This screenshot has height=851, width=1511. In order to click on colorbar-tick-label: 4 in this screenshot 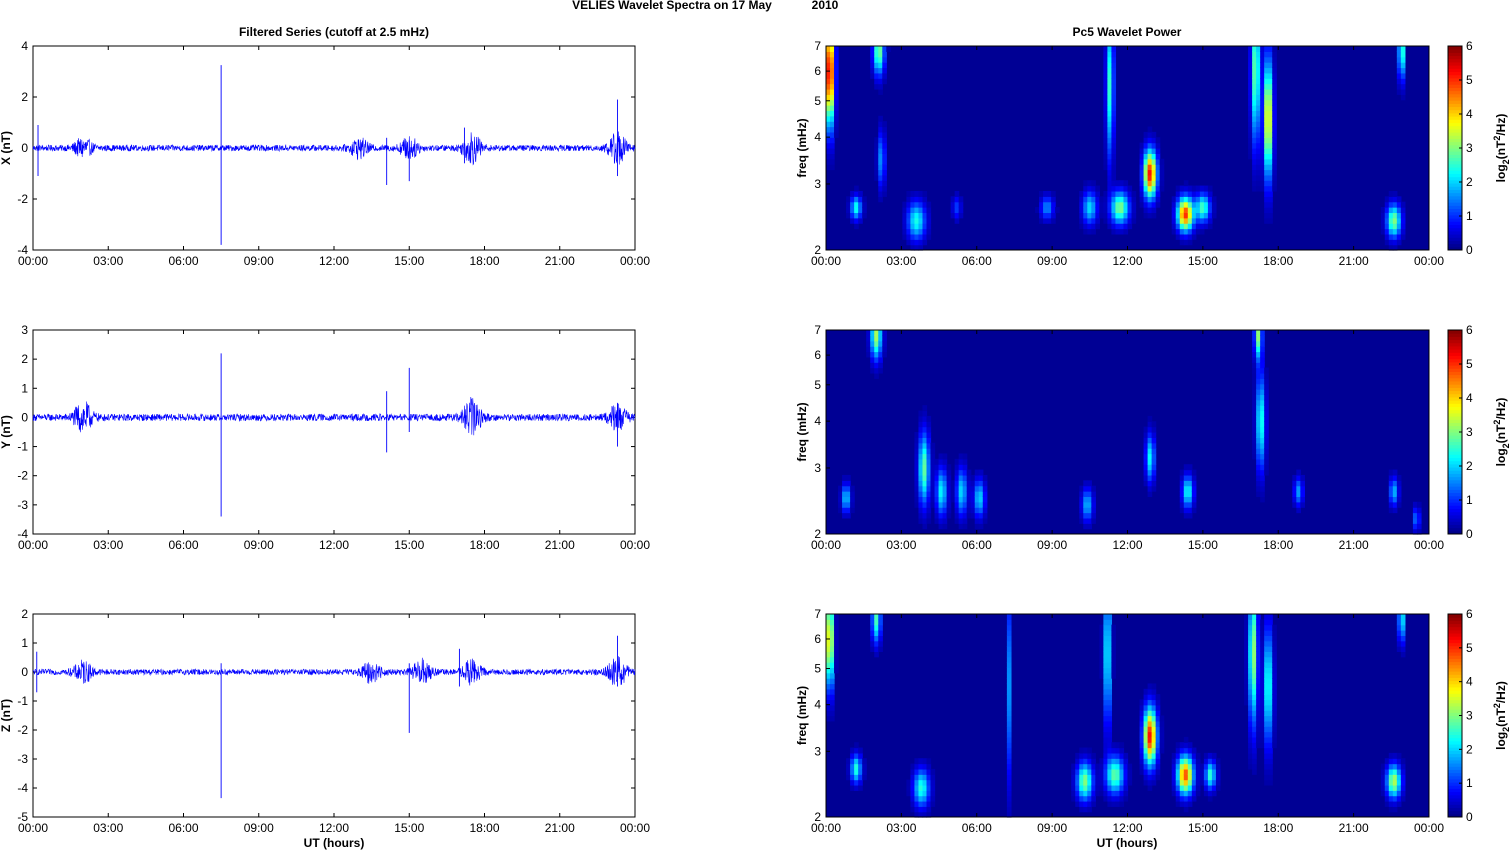, I will do `click(1469, 682)`.